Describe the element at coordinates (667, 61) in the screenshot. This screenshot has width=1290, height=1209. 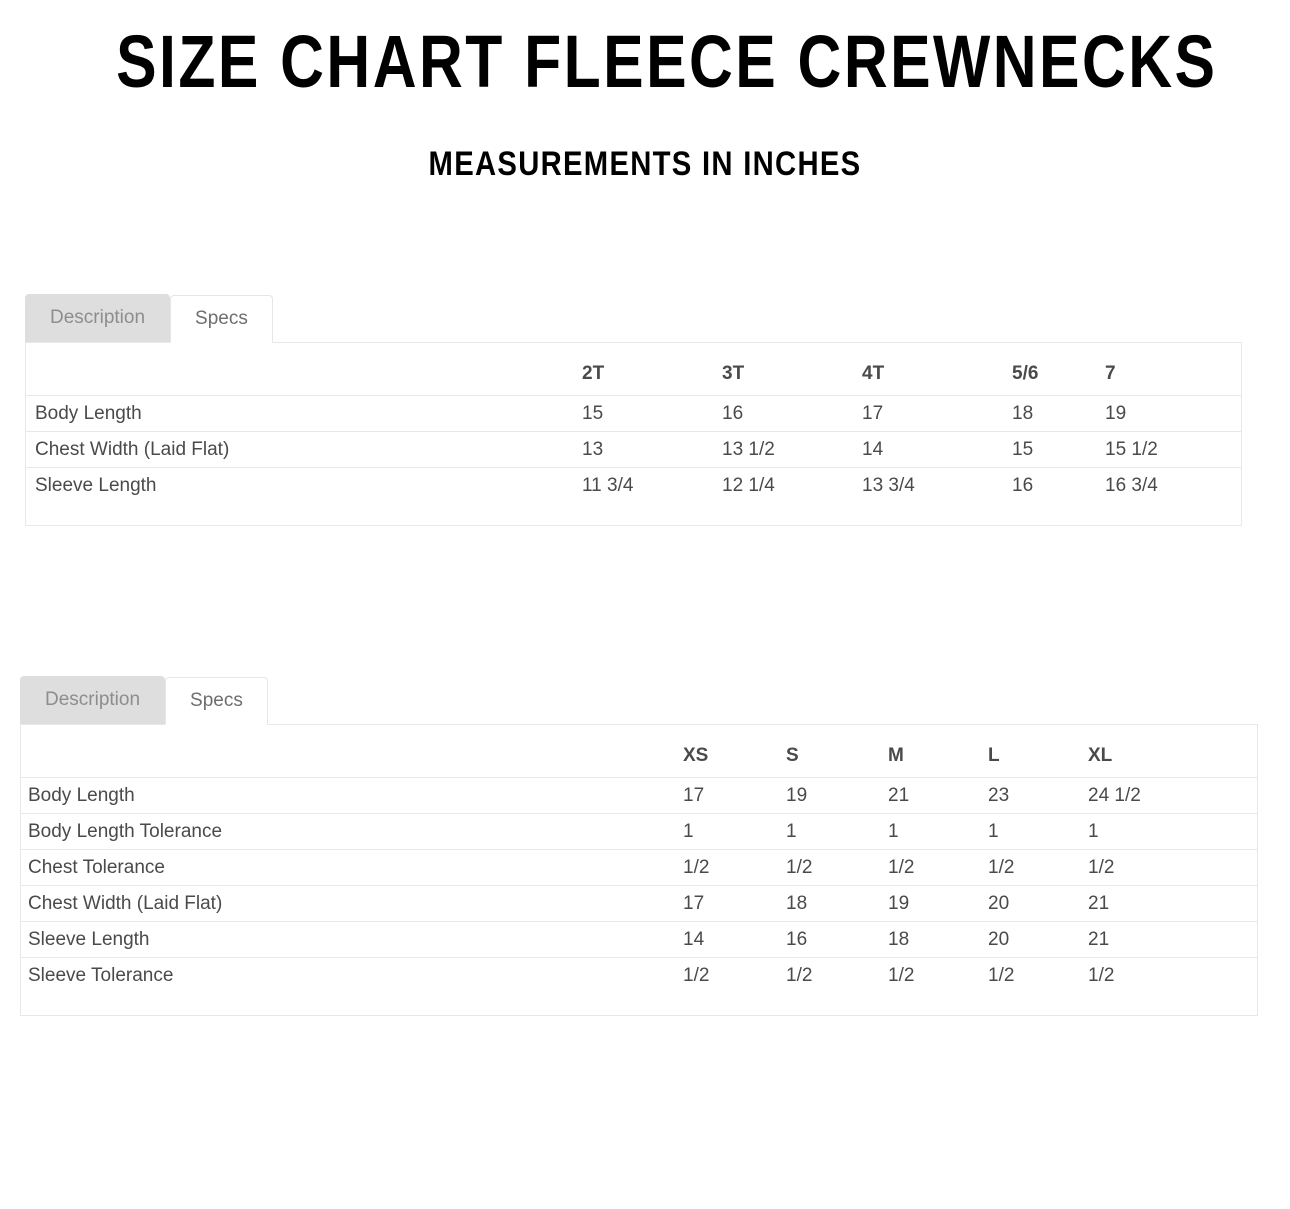
I see `page-title: SIZE CHART FLEECE CREWNECKS` at that location.